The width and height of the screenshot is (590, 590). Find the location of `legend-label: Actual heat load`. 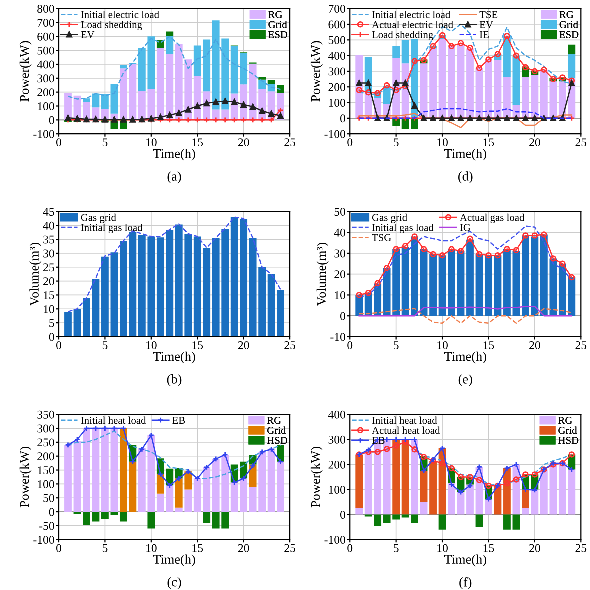

legend-label: Actual heat load is located at coordinates (406, 430).